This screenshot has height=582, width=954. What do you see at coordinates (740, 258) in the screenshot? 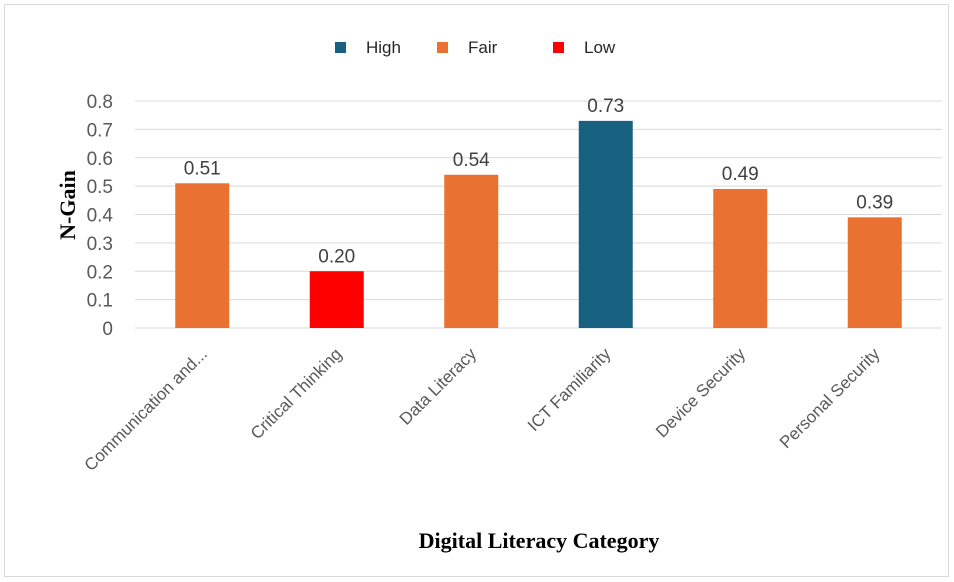
I see `bar-device-security` at bounding box center [740, 258].